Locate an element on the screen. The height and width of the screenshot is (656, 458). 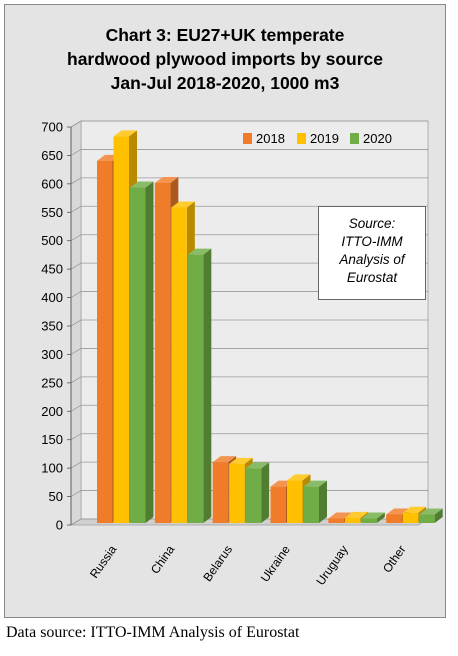
bar-other-2020 is located at coordinates (431, 515).